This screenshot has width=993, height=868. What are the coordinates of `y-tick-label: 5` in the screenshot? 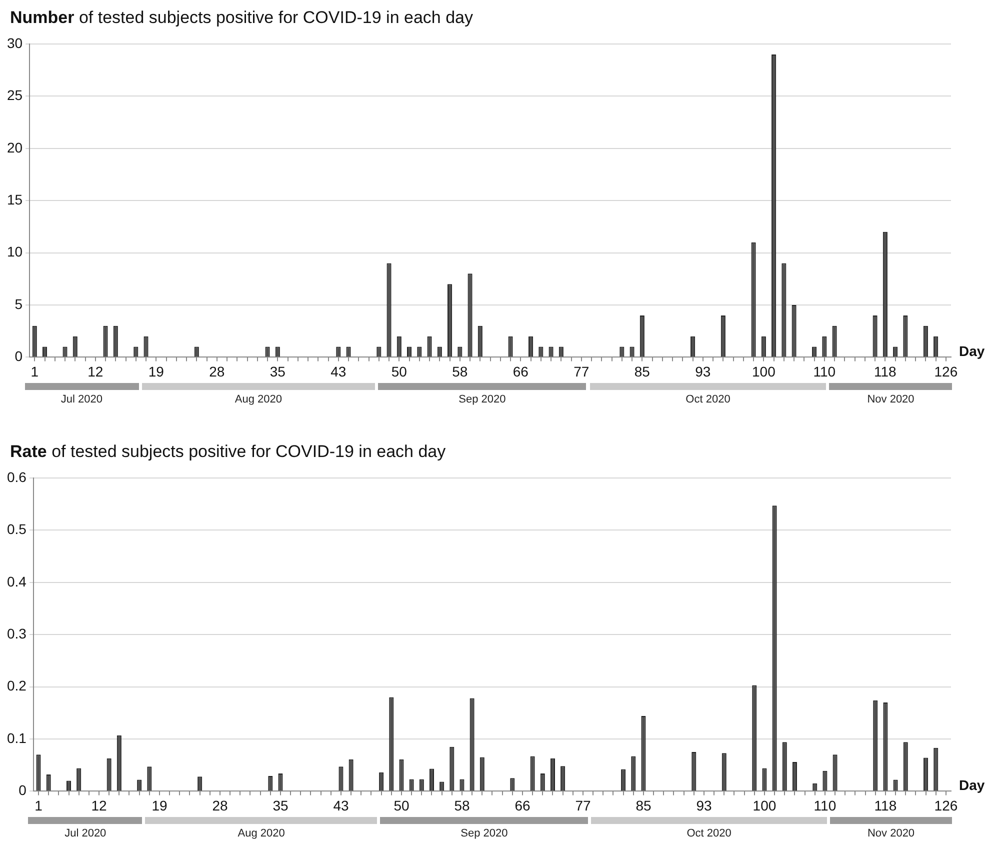 It's located at (18, 304).